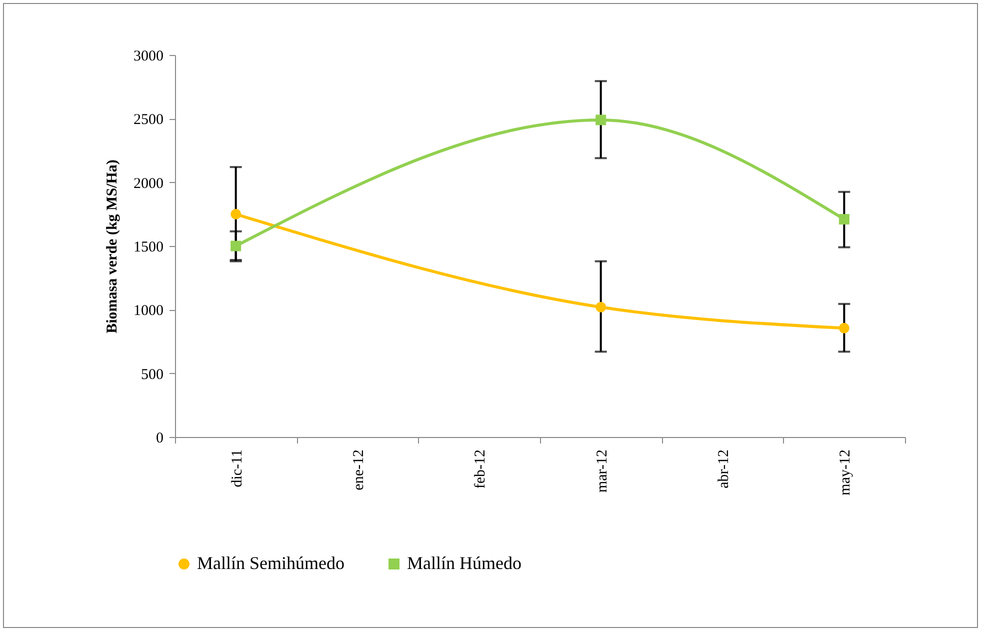  I want to click on x-tick-label: abr-12, so click(724, 469).